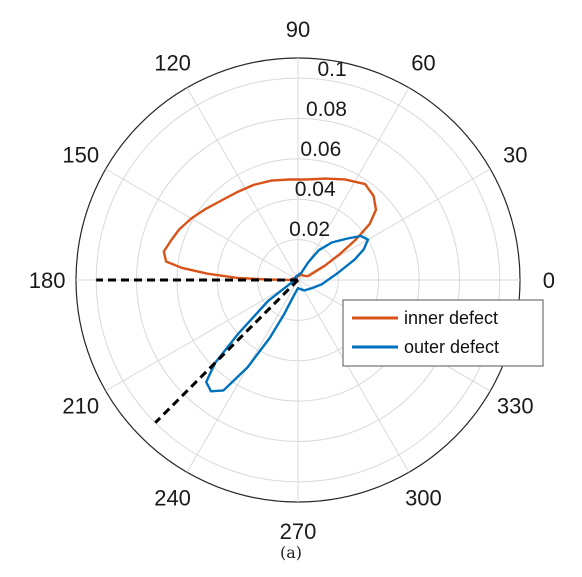 This screenshot has height=577, width=582. Describe the element at coordinates (423, 497) in the screenshot. I see `angular-tick-label-300: 300` at that location.